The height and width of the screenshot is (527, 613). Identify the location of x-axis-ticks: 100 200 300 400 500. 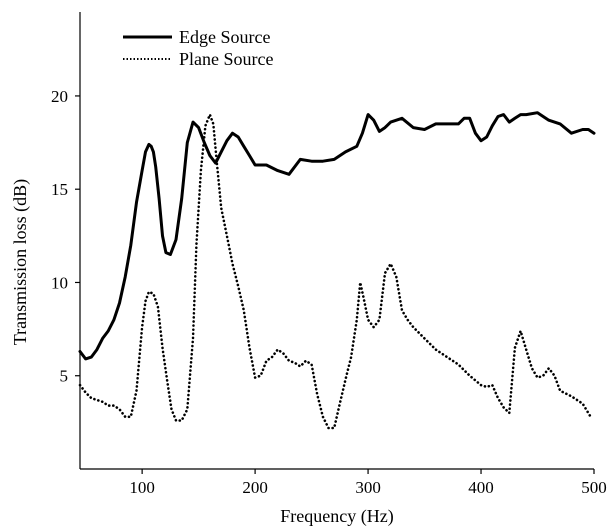
(368, 483).